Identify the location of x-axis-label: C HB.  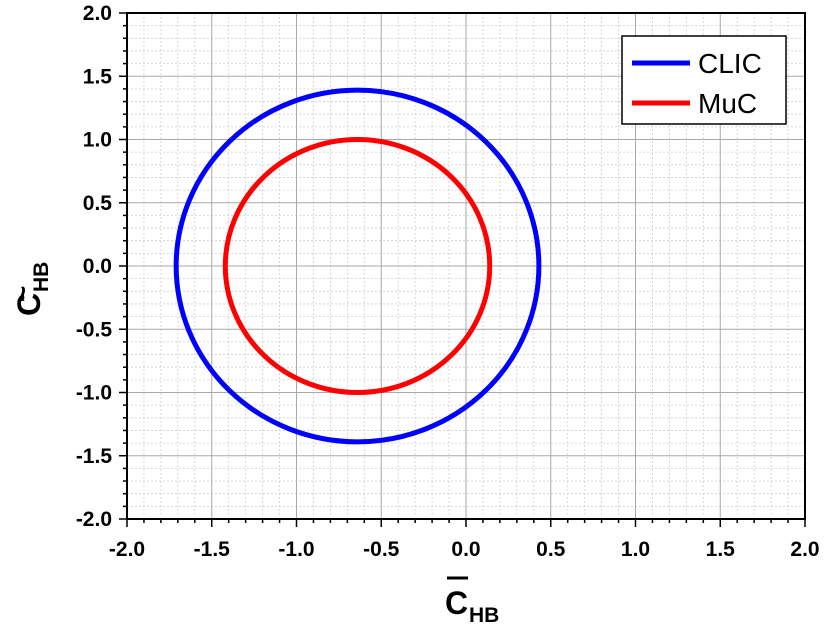
(472, 601).